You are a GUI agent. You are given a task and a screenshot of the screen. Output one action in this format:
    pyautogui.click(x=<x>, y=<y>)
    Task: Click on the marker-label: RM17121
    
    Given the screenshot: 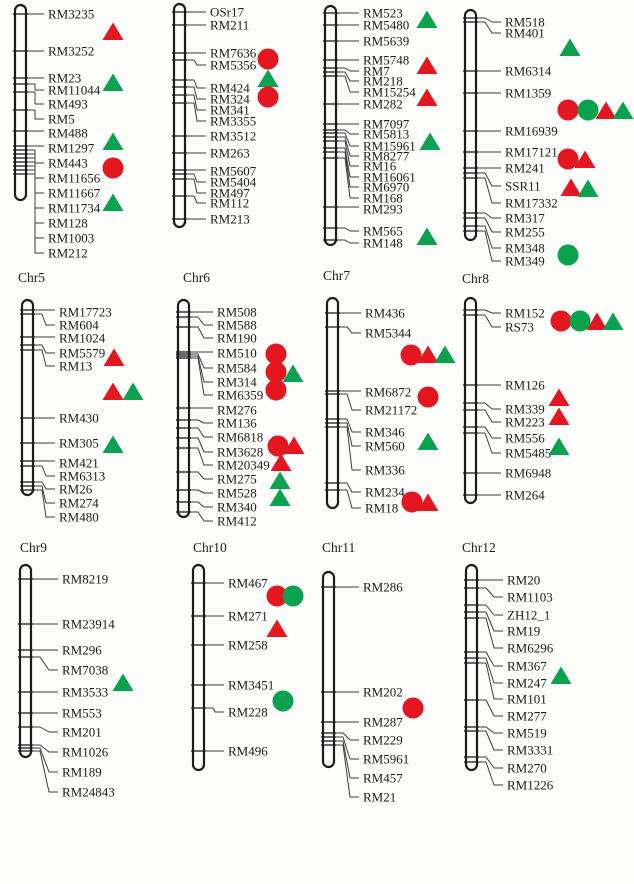 What is the action you would take?
    pyautogui.click(x=531, y=152)
    